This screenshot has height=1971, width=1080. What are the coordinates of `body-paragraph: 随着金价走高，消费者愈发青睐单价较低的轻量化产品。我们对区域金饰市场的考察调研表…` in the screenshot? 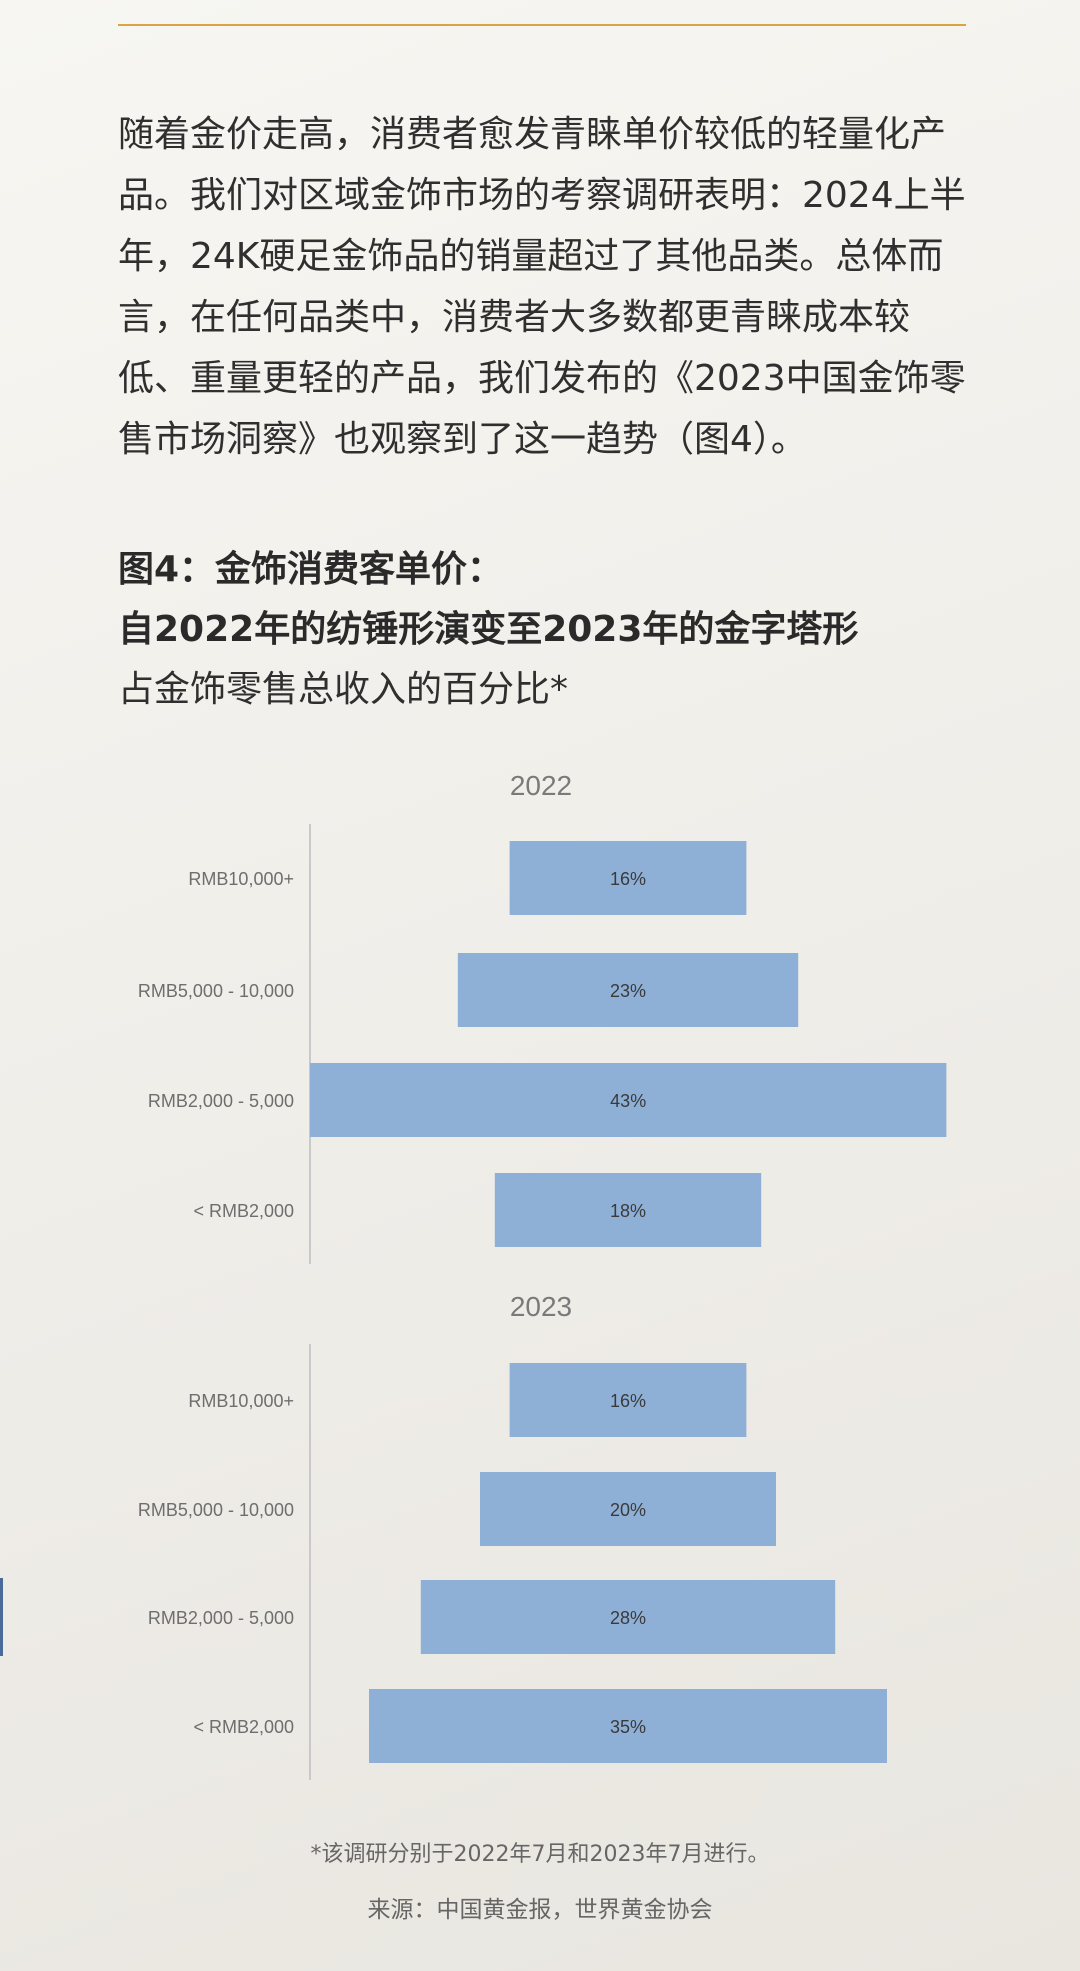 It's located at (542, 287).